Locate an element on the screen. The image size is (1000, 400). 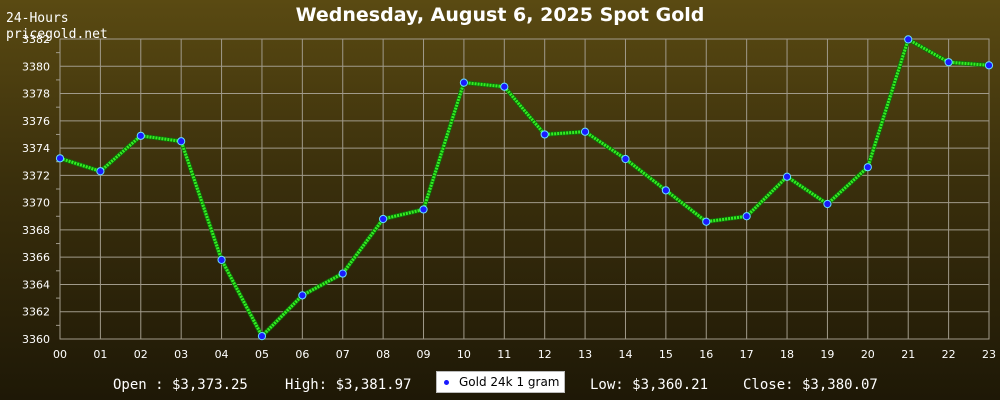
x-tick-label: 19 is located at coordinates (827, 354).